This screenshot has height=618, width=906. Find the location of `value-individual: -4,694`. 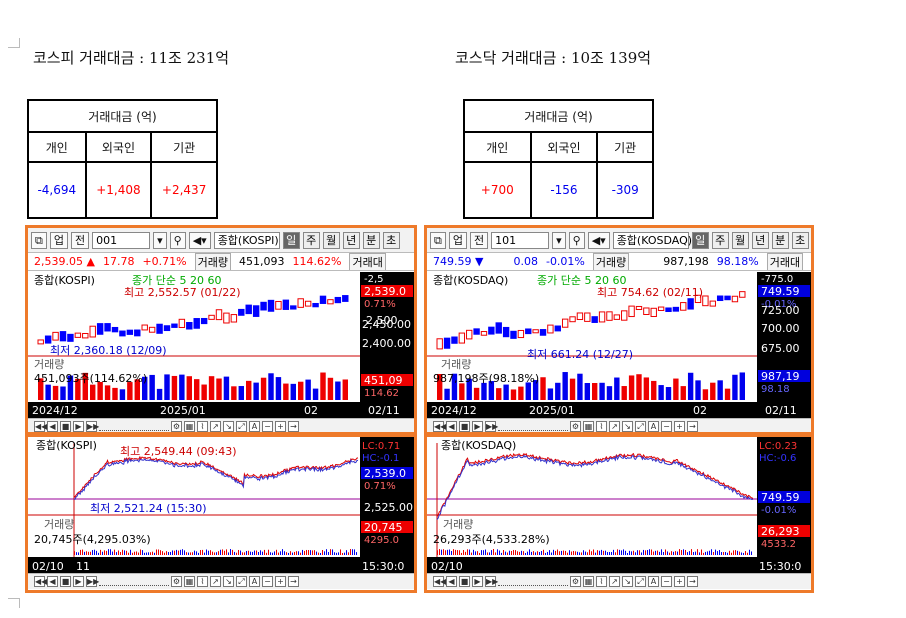

value-individual: -4,694 is located at coordinates (57, 190).